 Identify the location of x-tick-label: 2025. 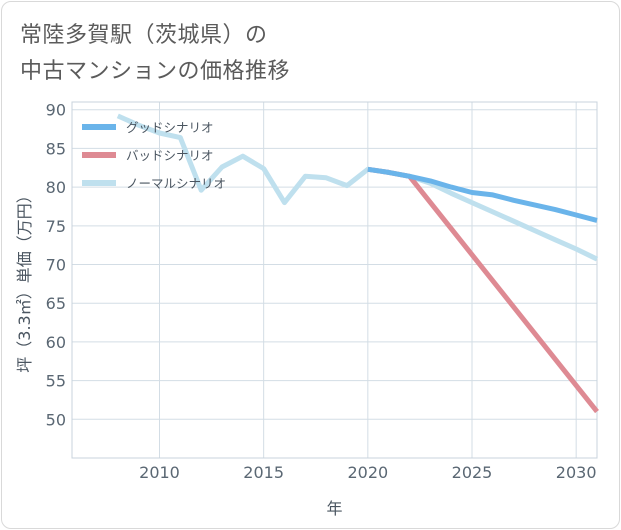
(472, 472).